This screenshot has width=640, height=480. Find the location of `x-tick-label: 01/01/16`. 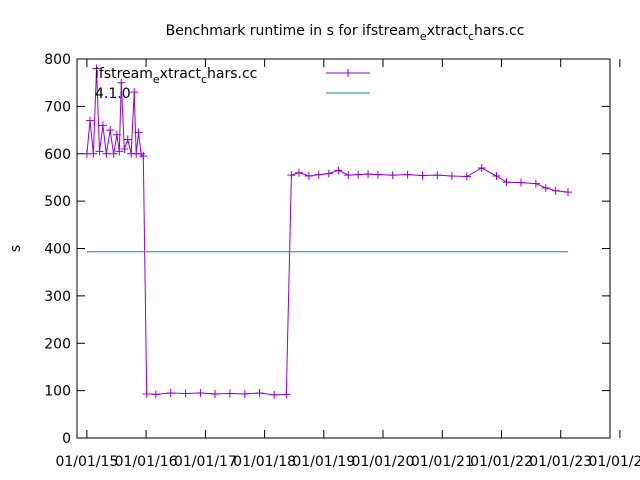

x-tick-label: 01/01/16 is located at coordinates (146, 462).